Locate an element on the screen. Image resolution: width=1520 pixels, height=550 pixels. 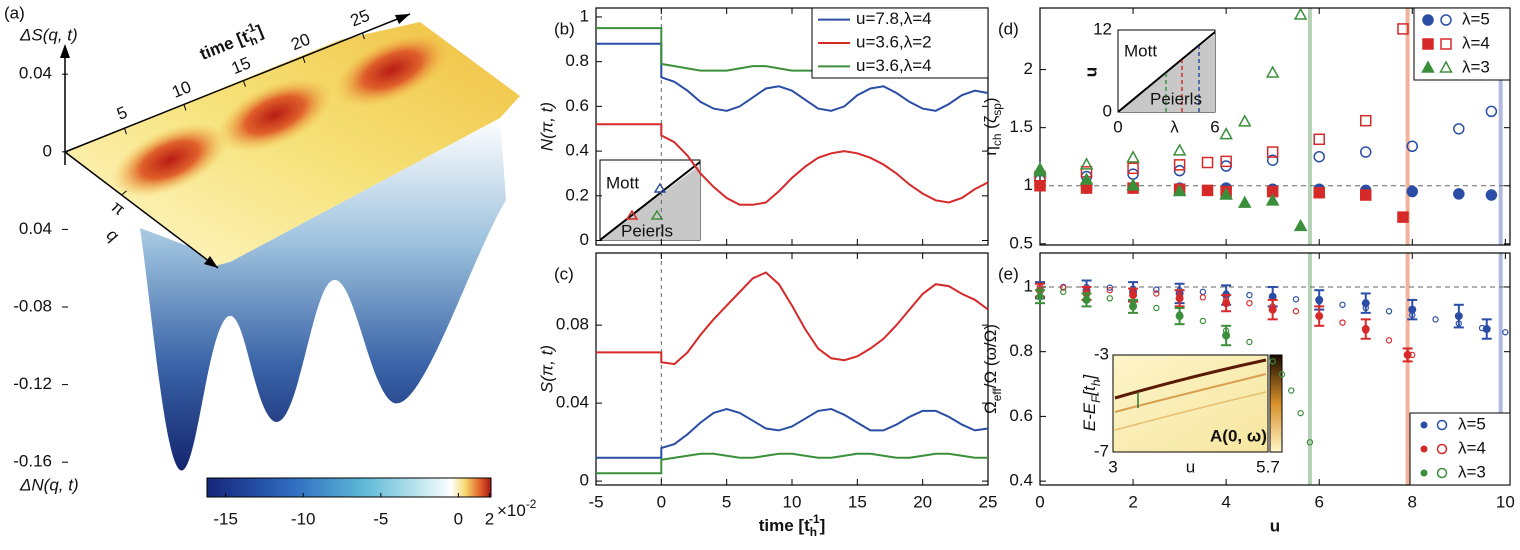
y-axis-label-part: η is located at coordinates (990, 150).